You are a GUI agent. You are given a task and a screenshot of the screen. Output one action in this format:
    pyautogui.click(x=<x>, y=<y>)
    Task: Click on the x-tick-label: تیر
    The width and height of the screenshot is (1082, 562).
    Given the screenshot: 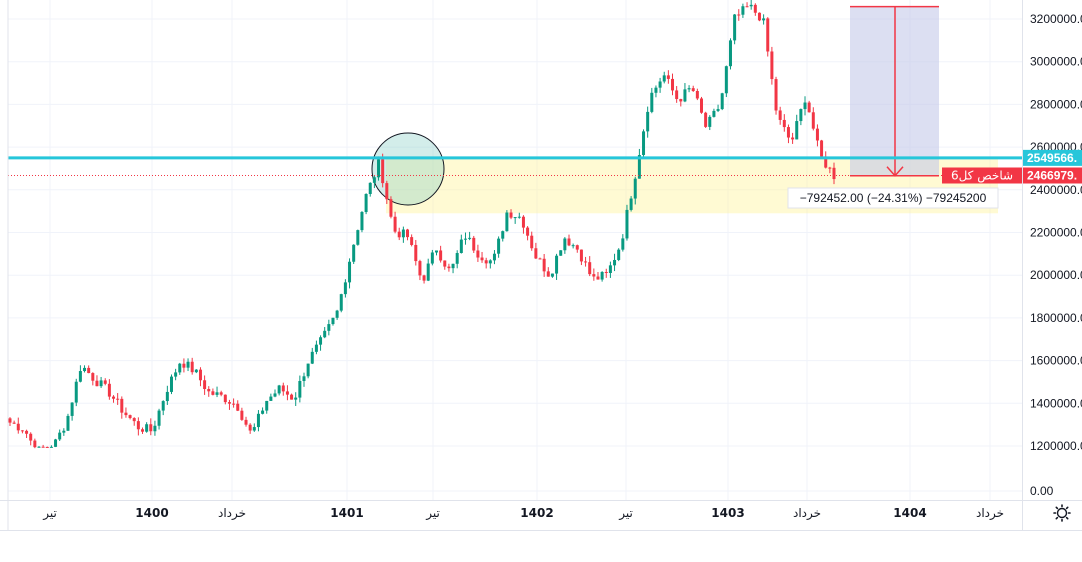 What is the action you would take?
    pyautogui.click(x=49, y=513)
    